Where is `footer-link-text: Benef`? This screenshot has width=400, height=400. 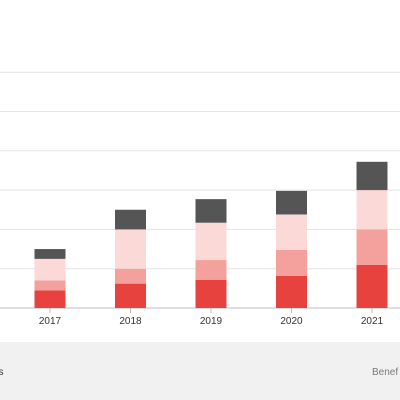
footer-link-text: Benef is located at coordinates (385, 372).